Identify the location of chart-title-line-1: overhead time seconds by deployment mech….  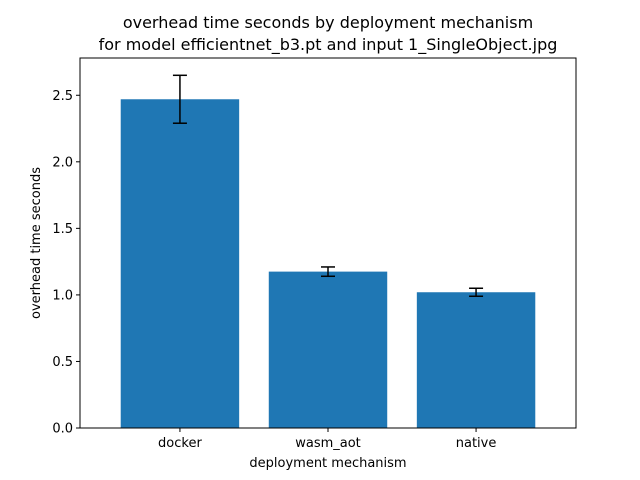
(328, 22).